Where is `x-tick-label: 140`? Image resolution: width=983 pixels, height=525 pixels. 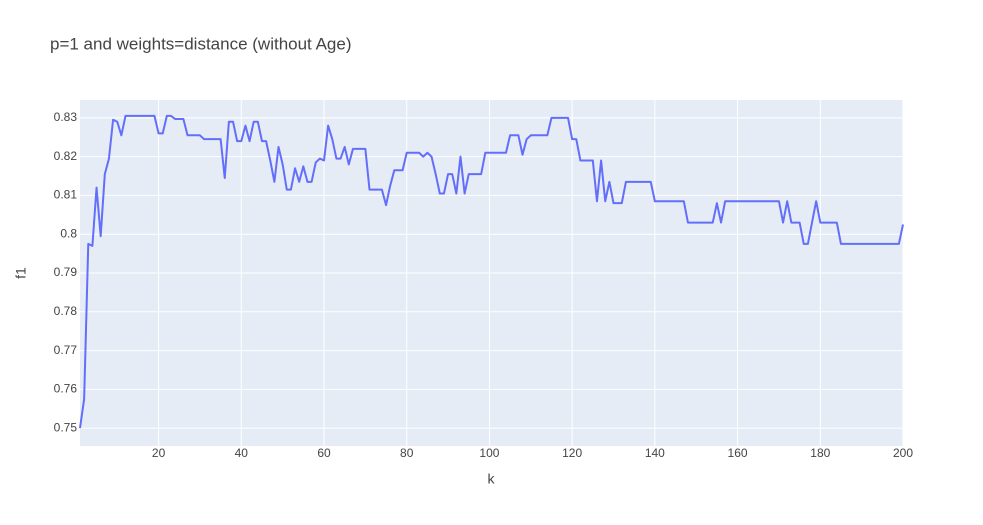 x-tick-label: 140 is located at coordinates (655, 453).